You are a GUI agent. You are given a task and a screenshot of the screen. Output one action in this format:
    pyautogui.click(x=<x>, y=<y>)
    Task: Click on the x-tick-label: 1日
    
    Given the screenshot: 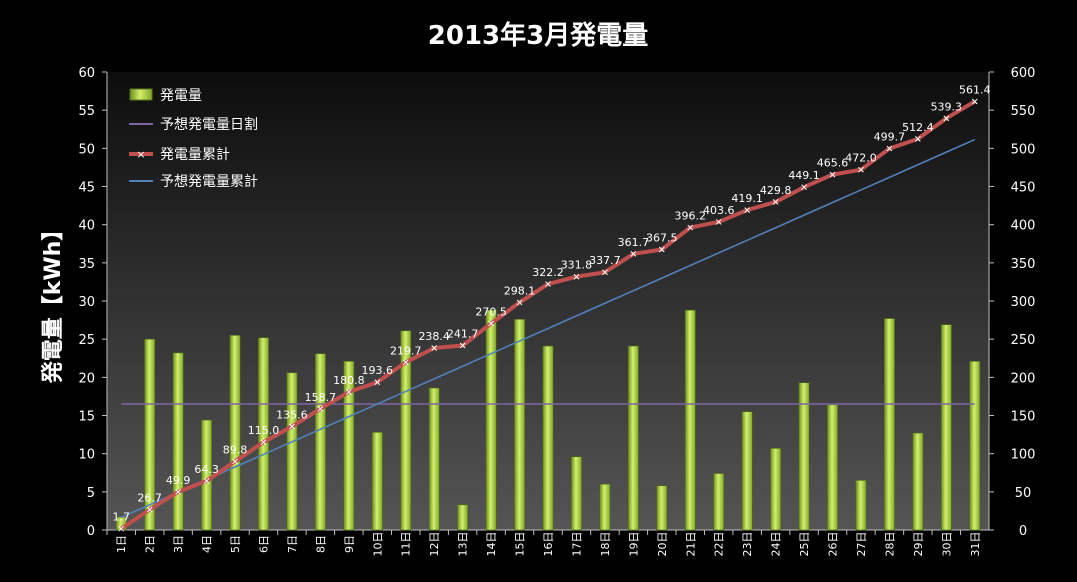 What is the action you would take?
    pyautogui.click(x=121, y=544)
    